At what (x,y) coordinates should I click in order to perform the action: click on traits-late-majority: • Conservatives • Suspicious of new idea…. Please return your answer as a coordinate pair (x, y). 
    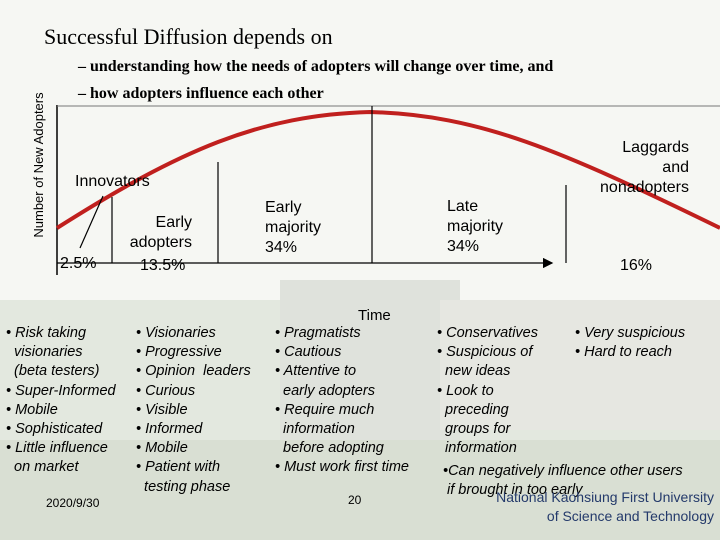
    Looking at the image, I should click on (487, 391).